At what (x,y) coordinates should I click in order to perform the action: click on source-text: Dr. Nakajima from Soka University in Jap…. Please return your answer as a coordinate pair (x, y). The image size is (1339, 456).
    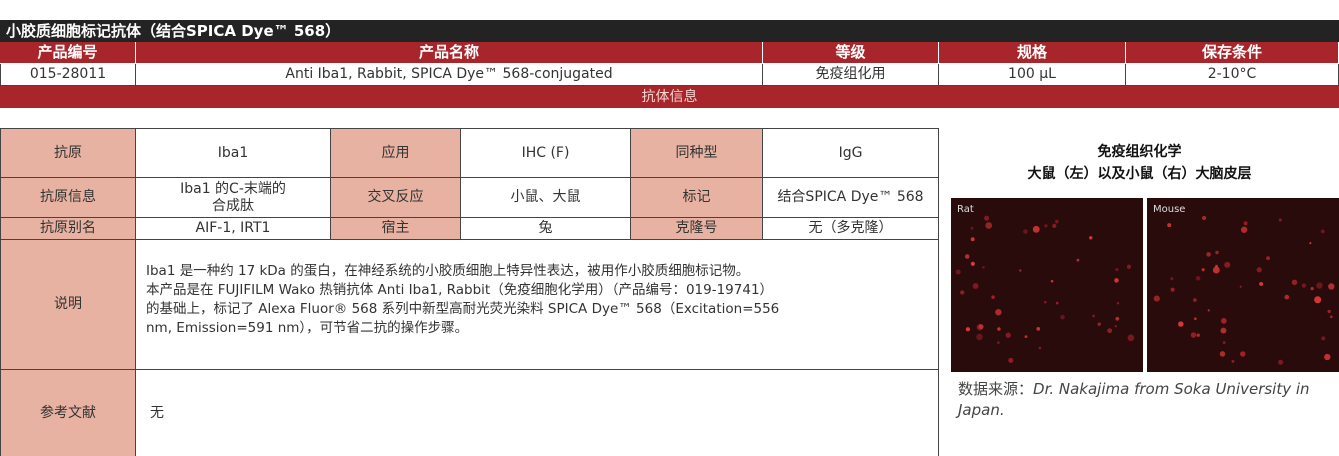
    Looking at the image, I should click on (1134, 399).